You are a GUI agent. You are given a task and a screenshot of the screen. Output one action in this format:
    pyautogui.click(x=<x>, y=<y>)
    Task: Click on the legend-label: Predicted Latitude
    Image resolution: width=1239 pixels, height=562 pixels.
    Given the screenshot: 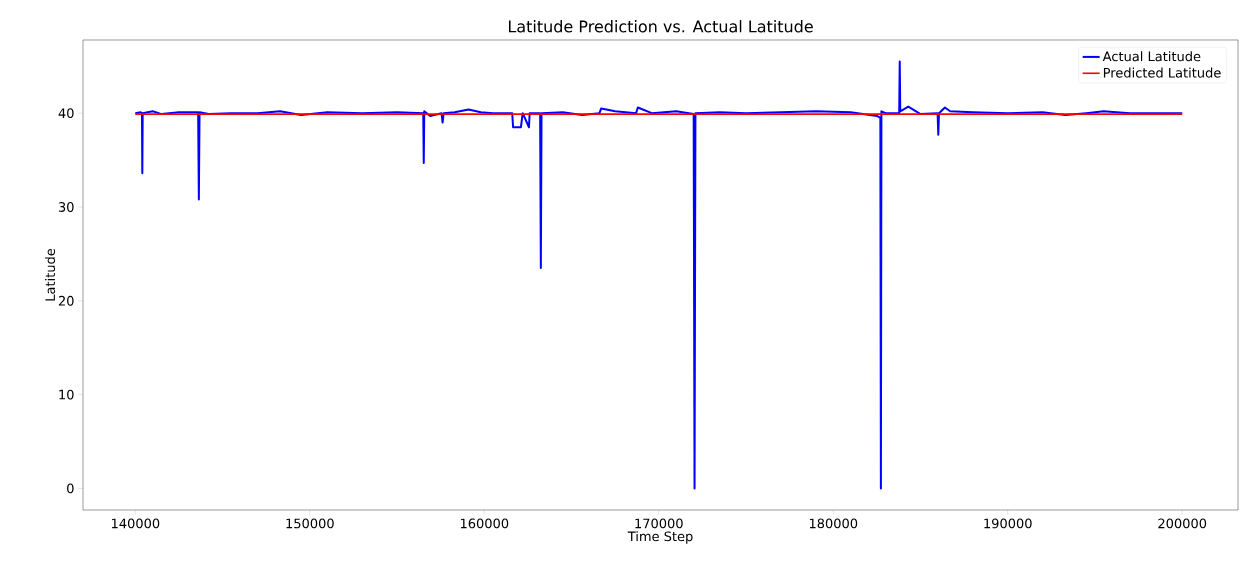 What is the action you would take?
    pyautogui.click(x=1162, y=72)
    